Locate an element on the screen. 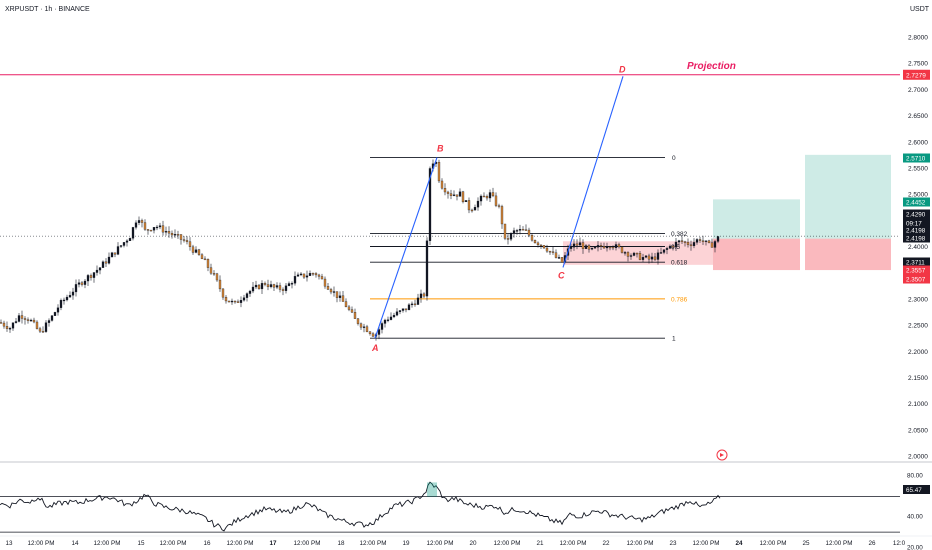 This screenshot has height=550, width=932. y-tick-label: 2.4000 is located at coordinates (918, 247).